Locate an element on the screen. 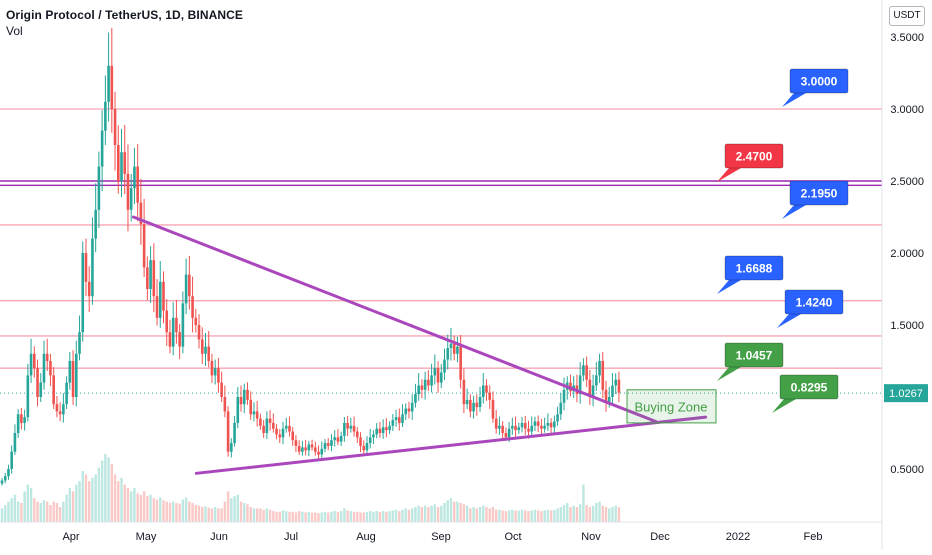 Image resolution: width=932 pixels, height=555 pixels. price-tick-label: 2.5000 is located at coordinates (907, 182).